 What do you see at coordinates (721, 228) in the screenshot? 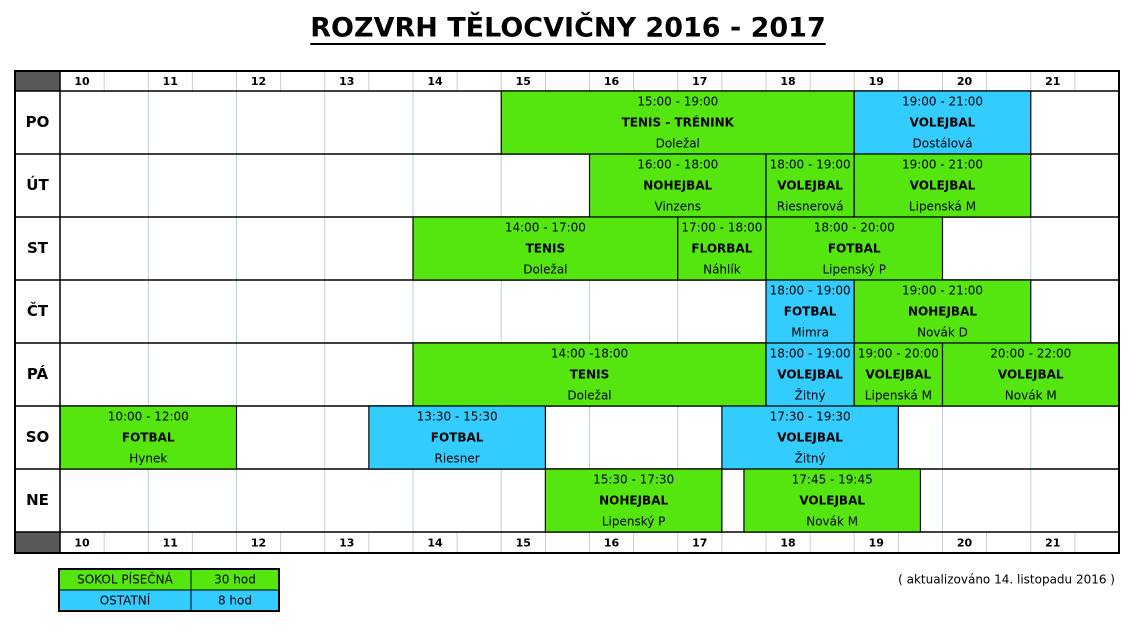
I see `event-time: 17:00 - 18:00` at bounding box center [721, 228].